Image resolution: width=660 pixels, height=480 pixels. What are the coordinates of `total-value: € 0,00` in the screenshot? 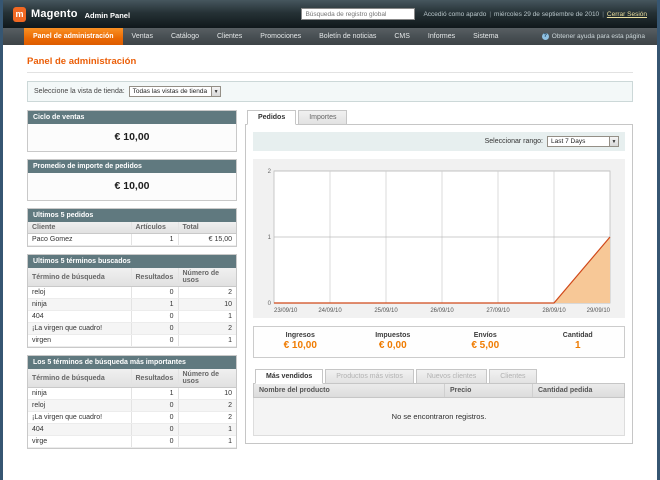 It's located at (392, 345).